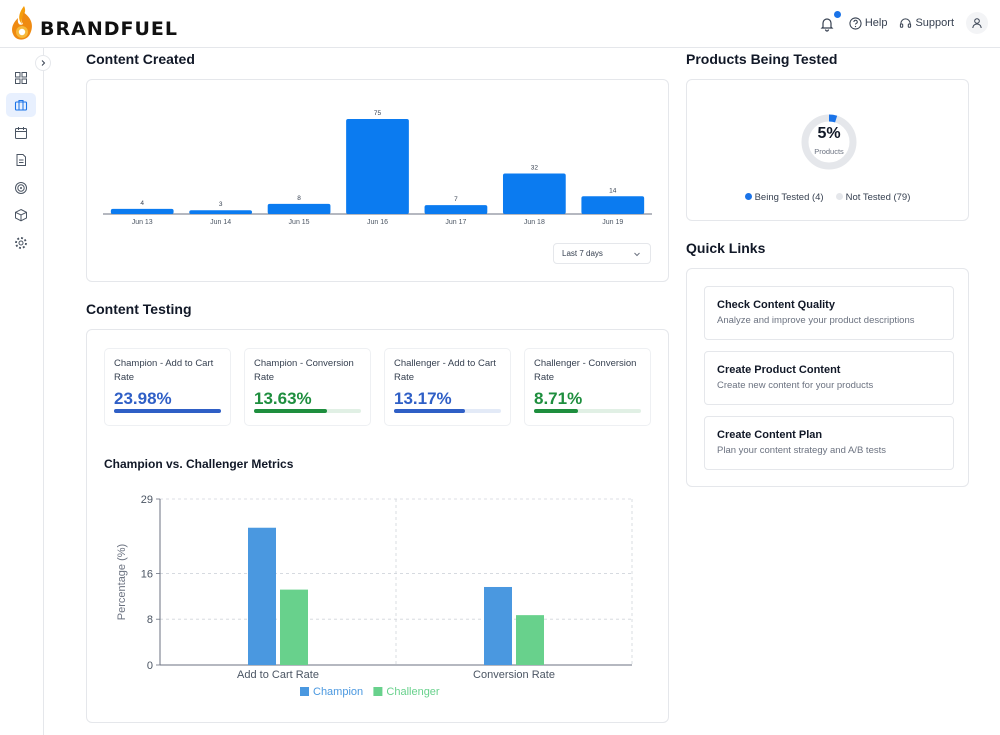 The image size is (1000, 735). I want to click on bar-value-label: 7, so click(456, 199).